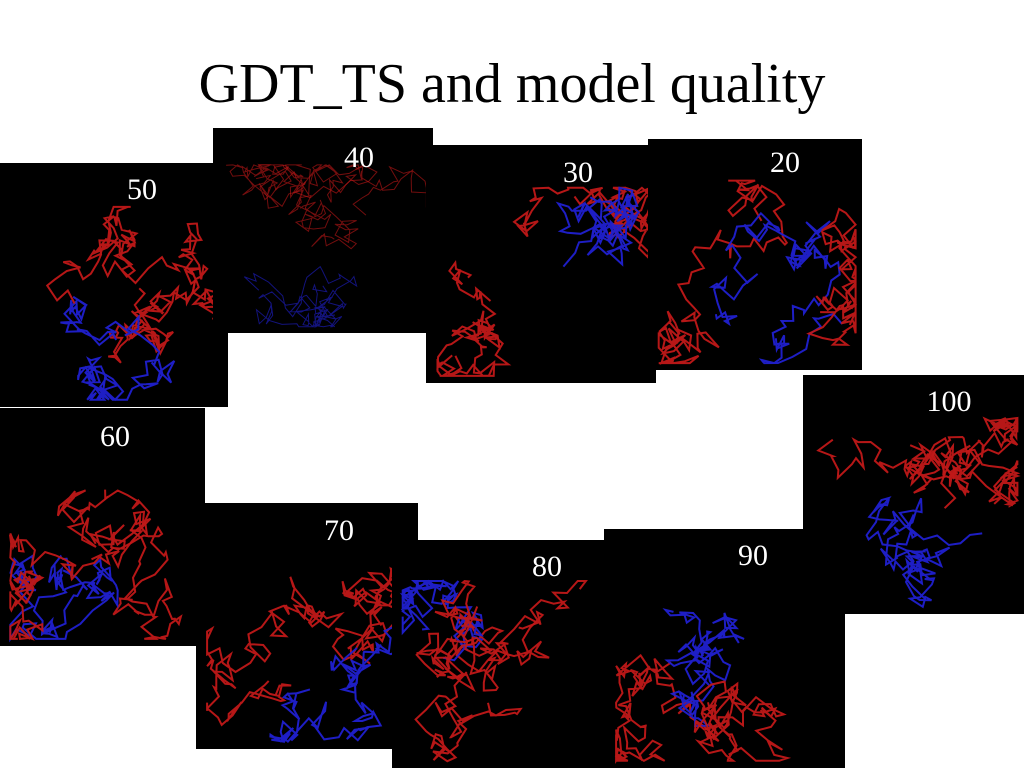  I want to click on structure-panel: 70, so click(307, 626).